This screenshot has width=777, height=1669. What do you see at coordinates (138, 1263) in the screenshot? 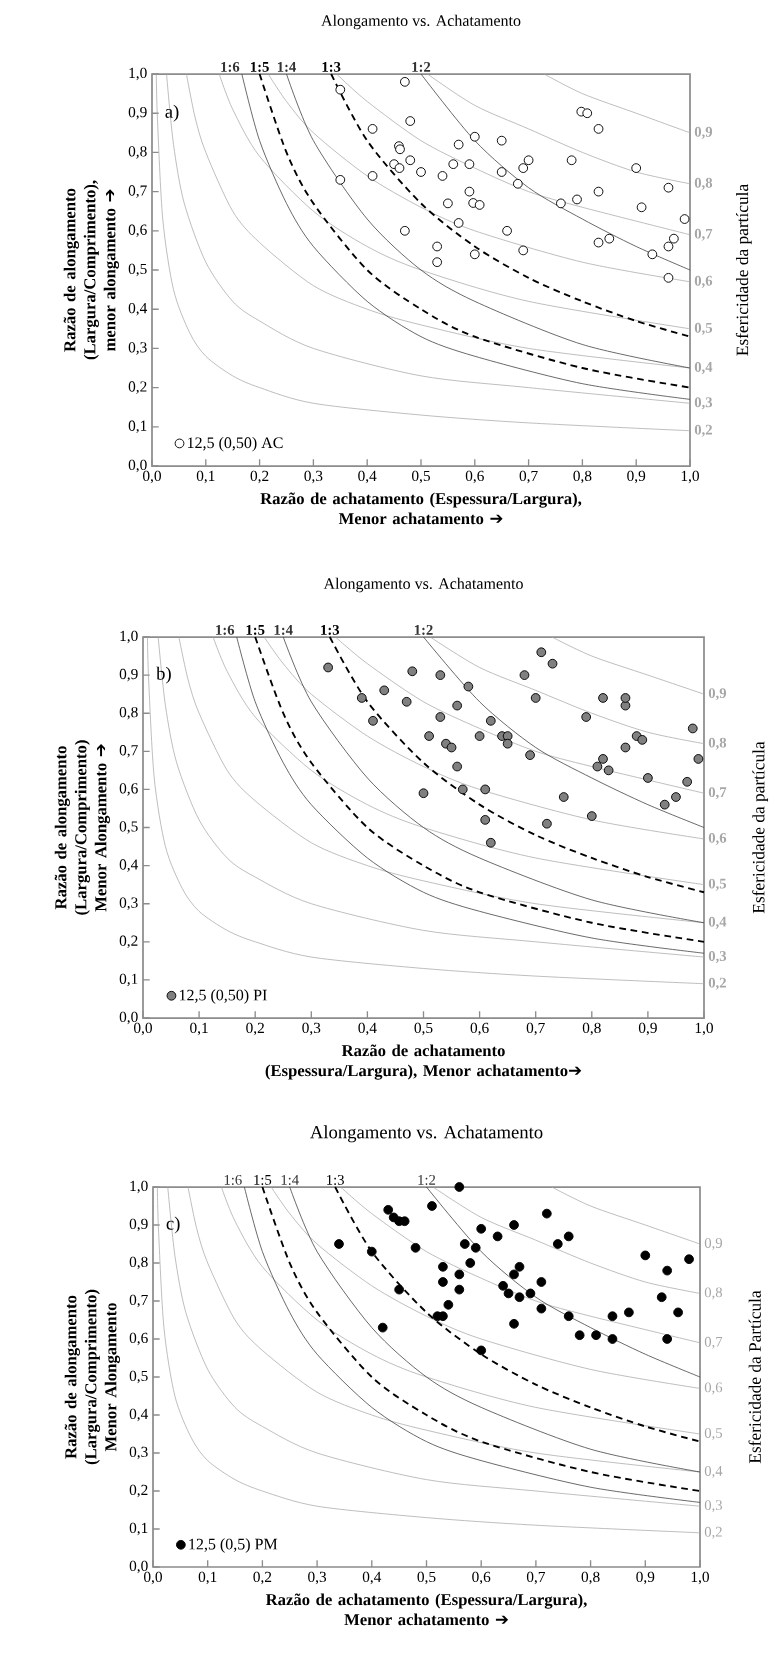
I see `y-tick-label: 0,8` at bounding box center [138, 1263].